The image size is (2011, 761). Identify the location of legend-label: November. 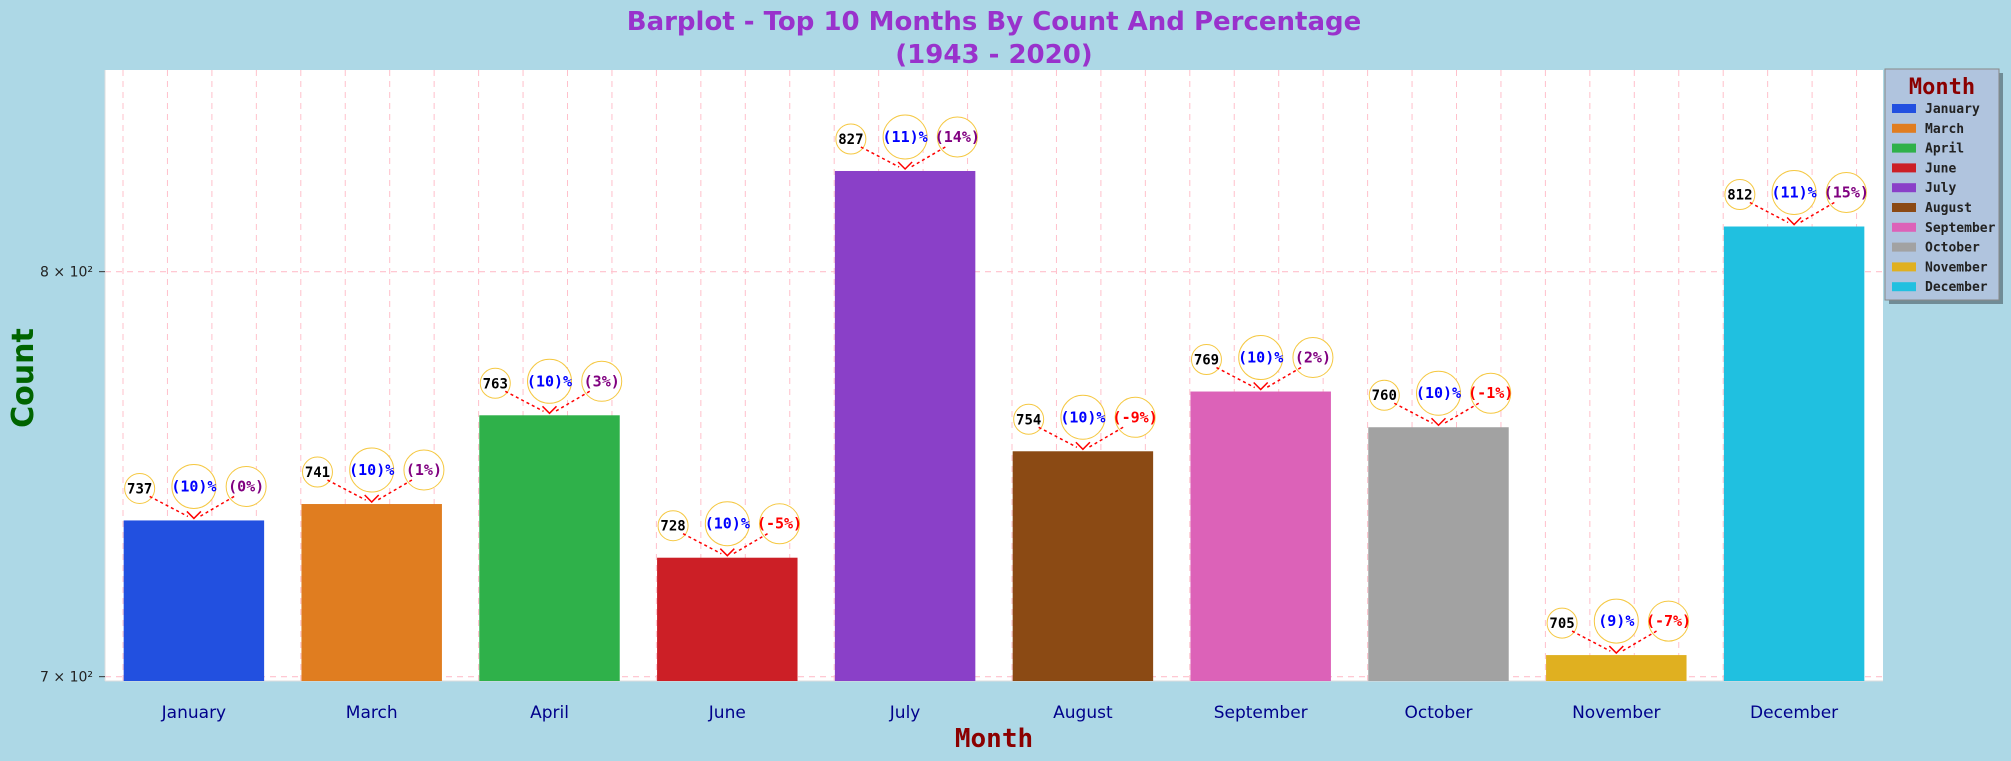
(1956, 267).